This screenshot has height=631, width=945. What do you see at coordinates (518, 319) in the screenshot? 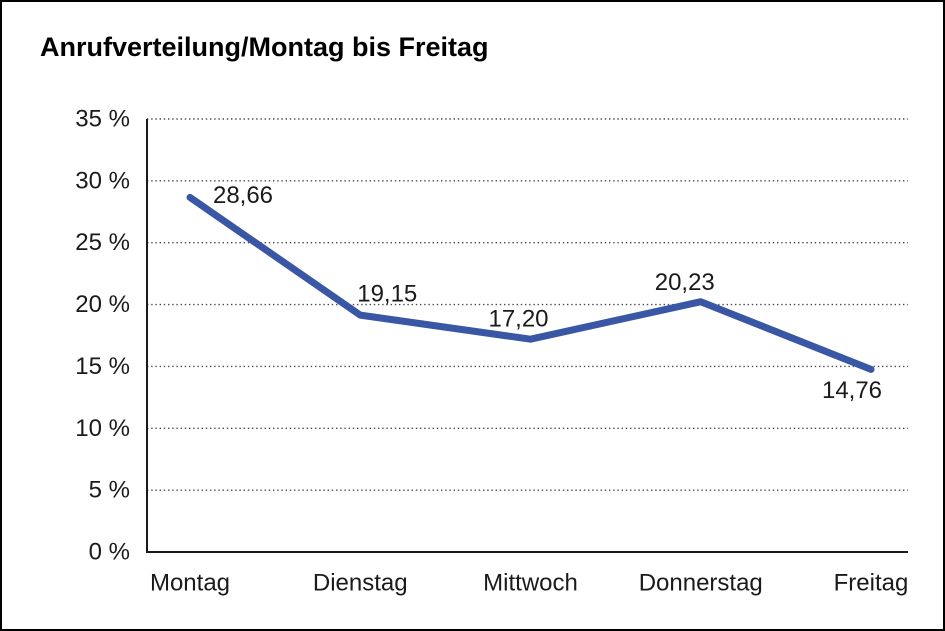
I see `data-label: 17,20` at bounding box center [518, 319].